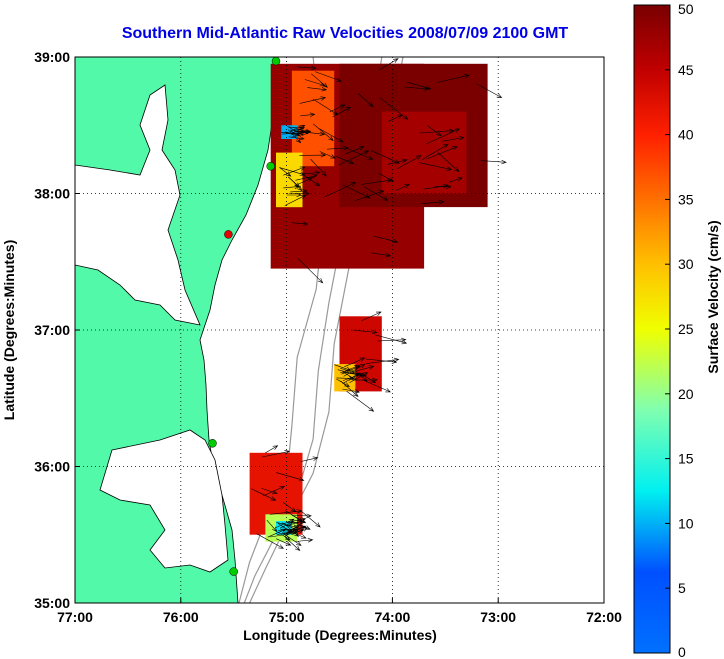 The image size is (724, 659). Describe the element at coordinates (498, 617) in the screenshot. I see `x-tick-label: 73:00` at that location.